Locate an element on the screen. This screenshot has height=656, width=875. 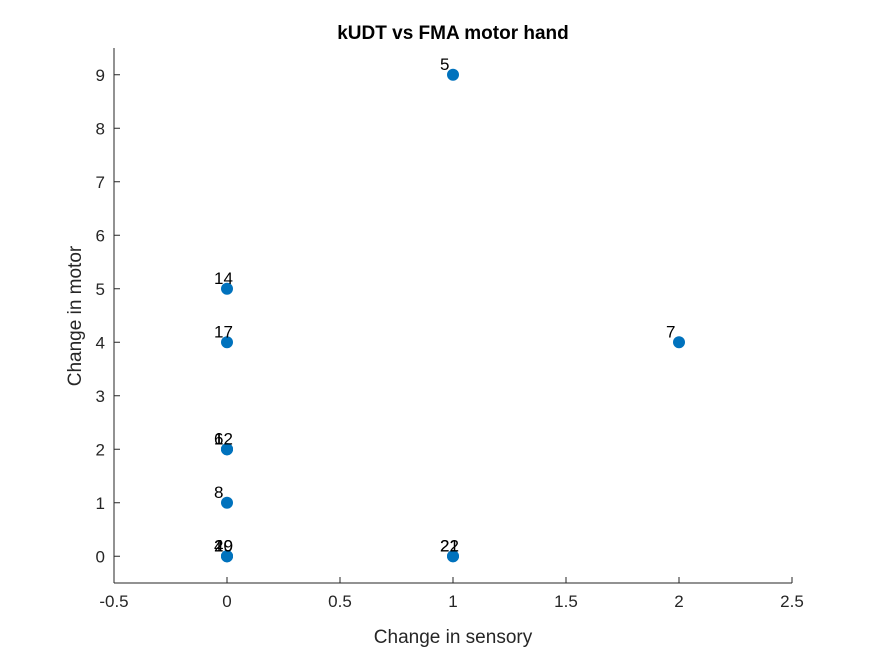
x-tick-label: 0 is located at coordinates (226, 601).